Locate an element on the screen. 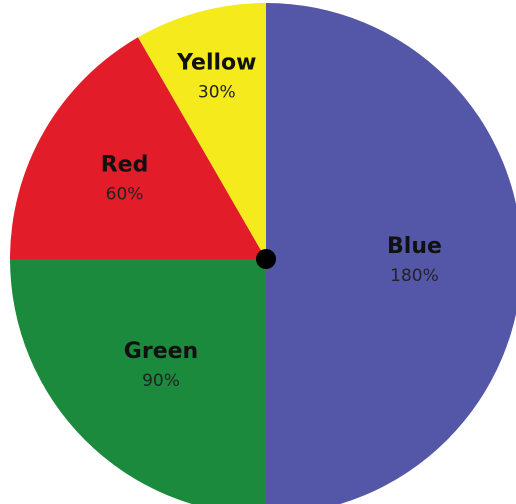 This screenshot has width=516, height=504. slice-value-blue: 180% is located at coordinates (414, 276).